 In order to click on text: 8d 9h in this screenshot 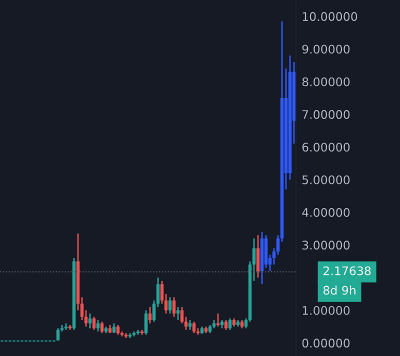, I will do `click(339, 290)`.